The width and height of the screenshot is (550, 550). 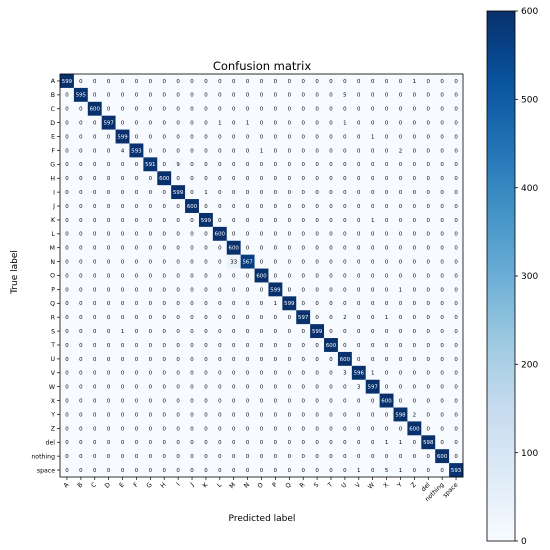 I want to click on cell-value-F-B: 0, so click(x=81, y=151).